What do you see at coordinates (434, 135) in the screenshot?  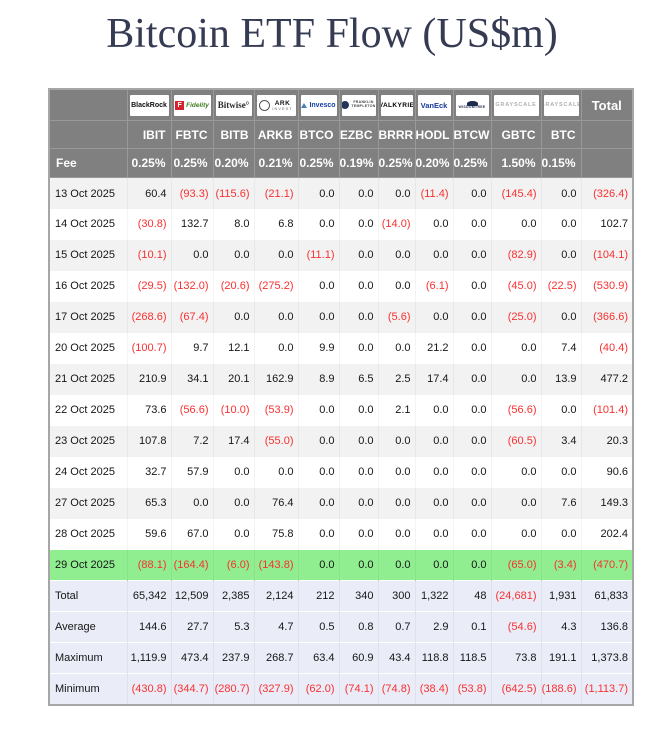 I see `ticker-hodl: HODL` at bounding box center [434, 135].